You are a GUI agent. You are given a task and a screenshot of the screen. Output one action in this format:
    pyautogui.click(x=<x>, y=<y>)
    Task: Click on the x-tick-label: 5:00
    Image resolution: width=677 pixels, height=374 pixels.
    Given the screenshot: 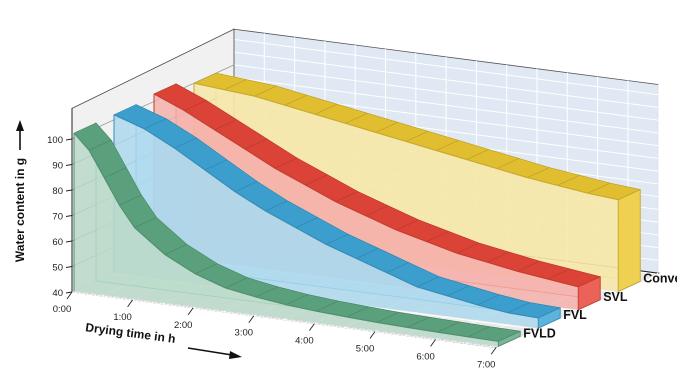 What is the action you would take?
    pyautogui.click(x=365, y=349)
    